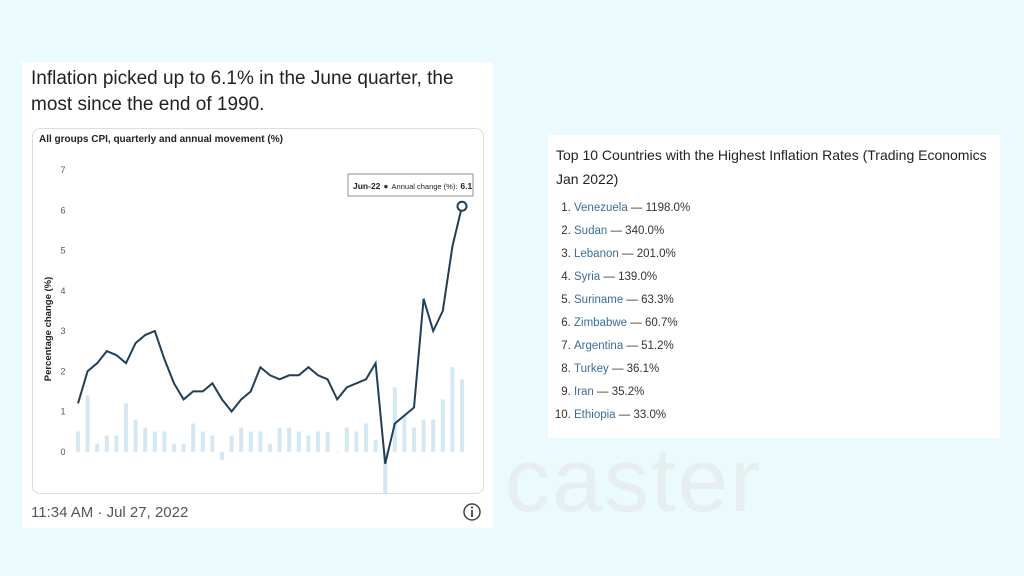 Image resolution: width=1024 pixels, height=576 pixels. What do you see at coordinates (634, 481) in the screenshot?
I see `watermark: caster` at bounding box center [634, 481].